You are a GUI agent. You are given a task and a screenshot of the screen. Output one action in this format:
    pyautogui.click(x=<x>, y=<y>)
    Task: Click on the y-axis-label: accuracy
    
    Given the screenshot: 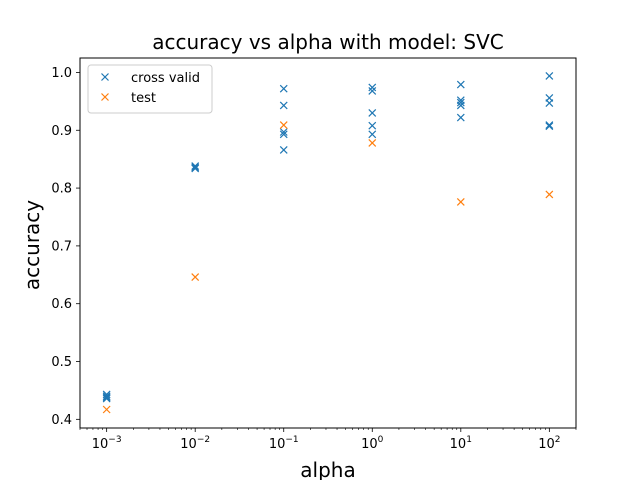 What is the action you would take?
    pyautogui.click(x=32, y=245)
    